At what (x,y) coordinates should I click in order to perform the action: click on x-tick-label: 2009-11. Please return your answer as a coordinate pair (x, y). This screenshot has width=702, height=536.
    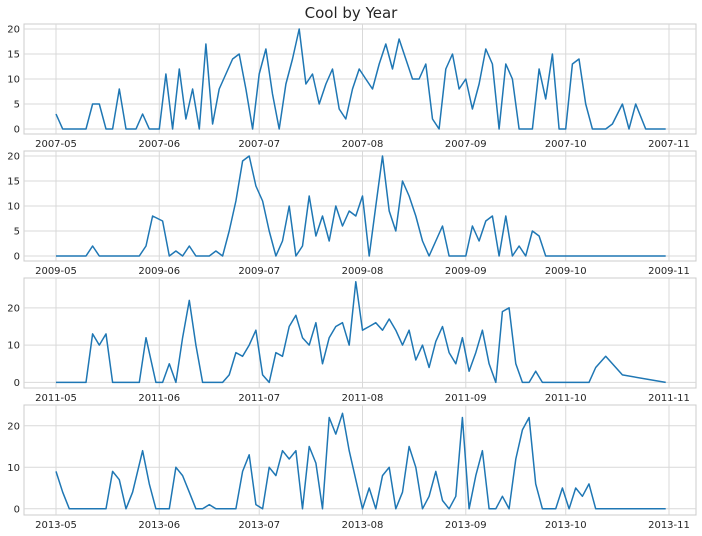
    Looking at the image, I should click on (669, 271).